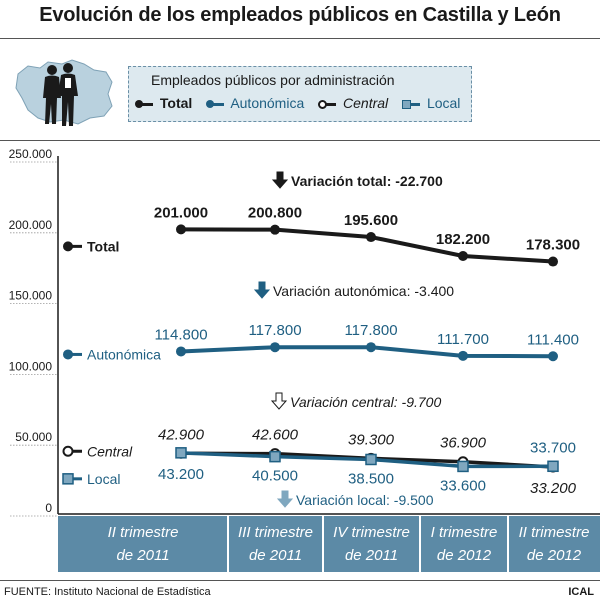 The image size is (600, 602). I want to click on side-label-text: Local, so click(103, 479).